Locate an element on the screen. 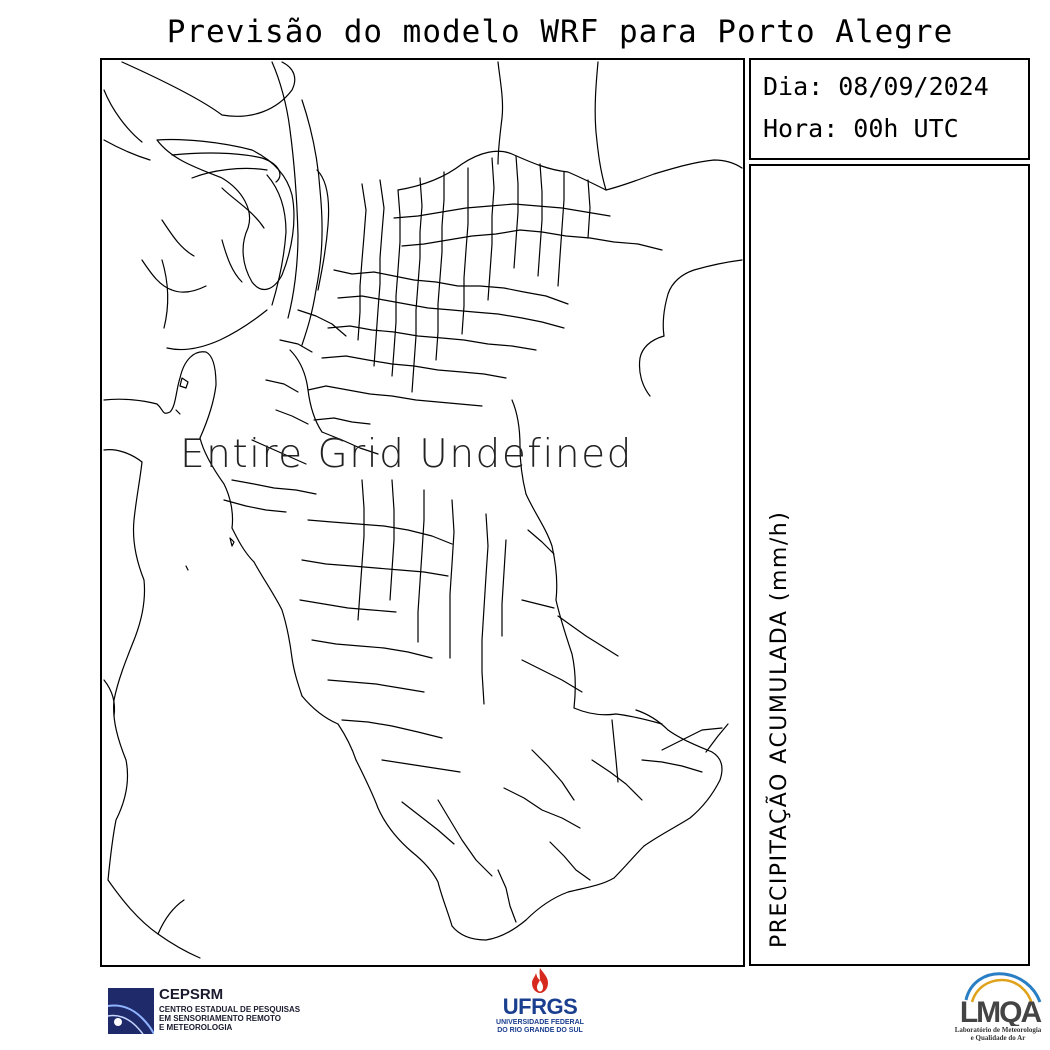 This screenshot has width=1050, height=1050. ufrgs-desc-line: DO RIO GRANDE DO SUL is located at coordinates (540, 1030).